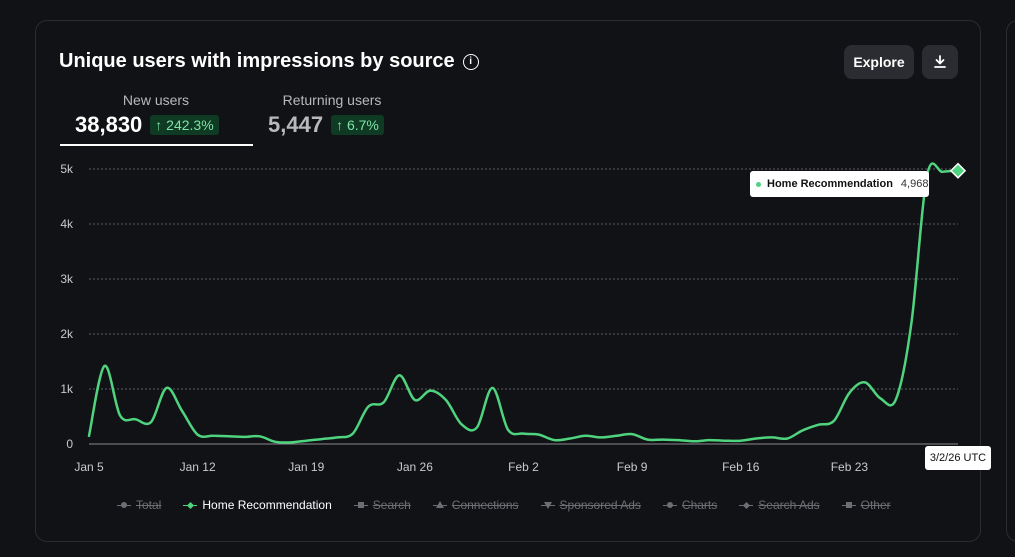  I want to click on tab-value: 5,447, so click(296, 124).